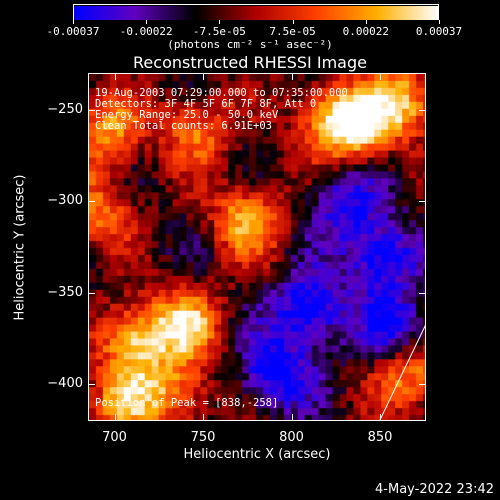 The height and width of the screenshot is (500, 500). I want to click on x-axis-title: Heliocentric X (arcsec), so click(257, 454).